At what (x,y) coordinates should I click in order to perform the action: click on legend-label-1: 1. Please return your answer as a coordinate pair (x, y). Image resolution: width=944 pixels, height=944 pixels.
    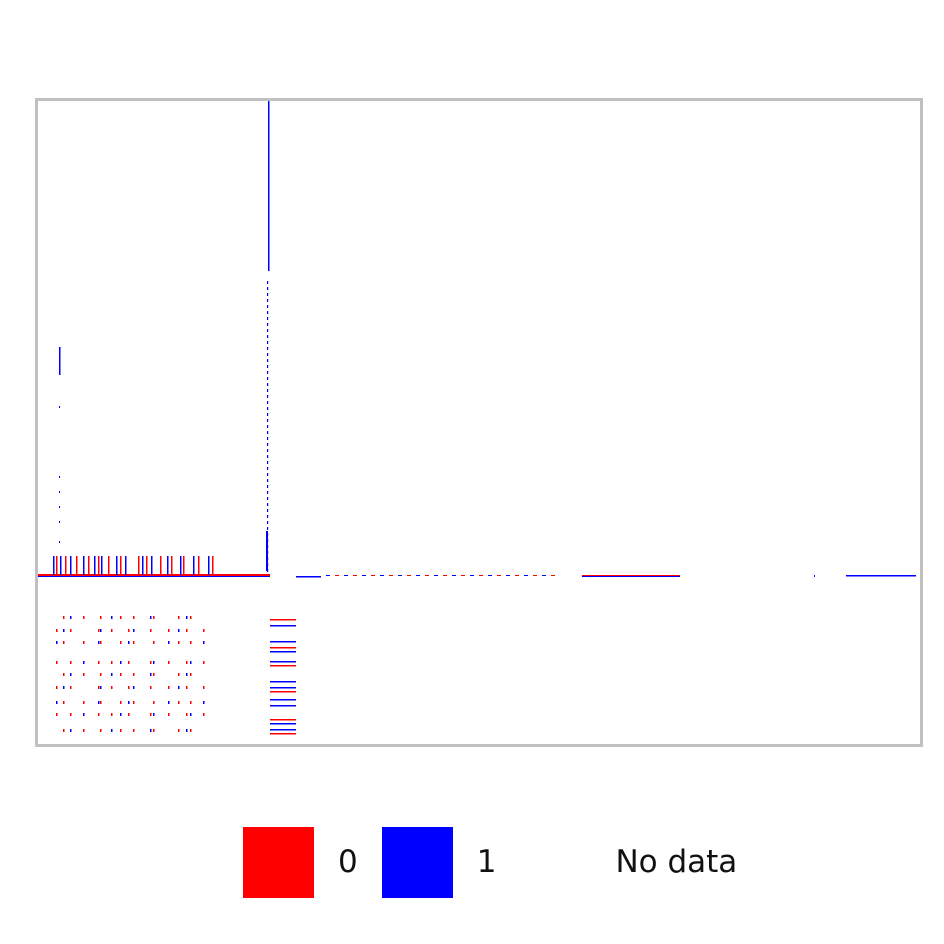
    Looking at the image, I should click on (486, 862).